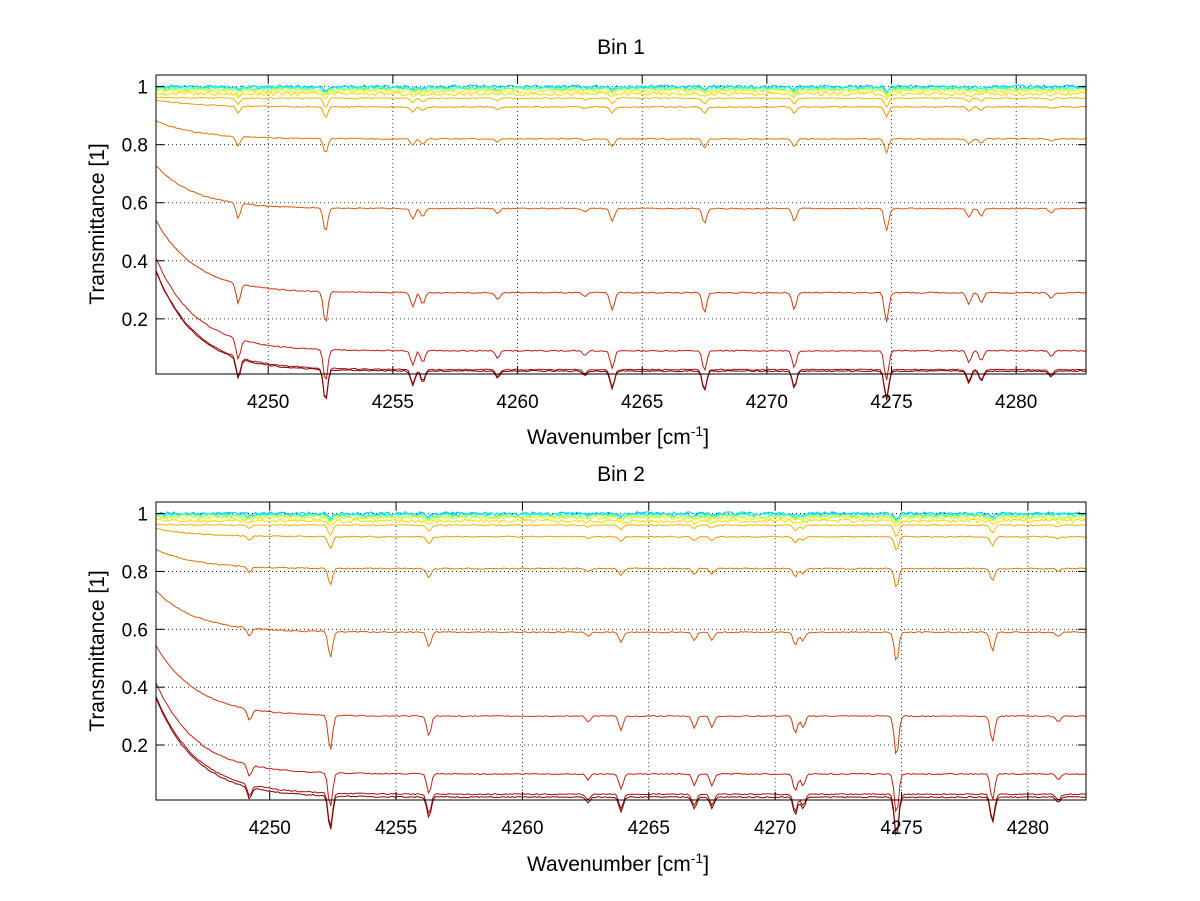 Image resolution: width=1200 pixels, height=901 pixels. What do you see at coordinates (621, 474) in the screenshot?
I see `chart-title: Bin 2` at bounding box center [621, 474].